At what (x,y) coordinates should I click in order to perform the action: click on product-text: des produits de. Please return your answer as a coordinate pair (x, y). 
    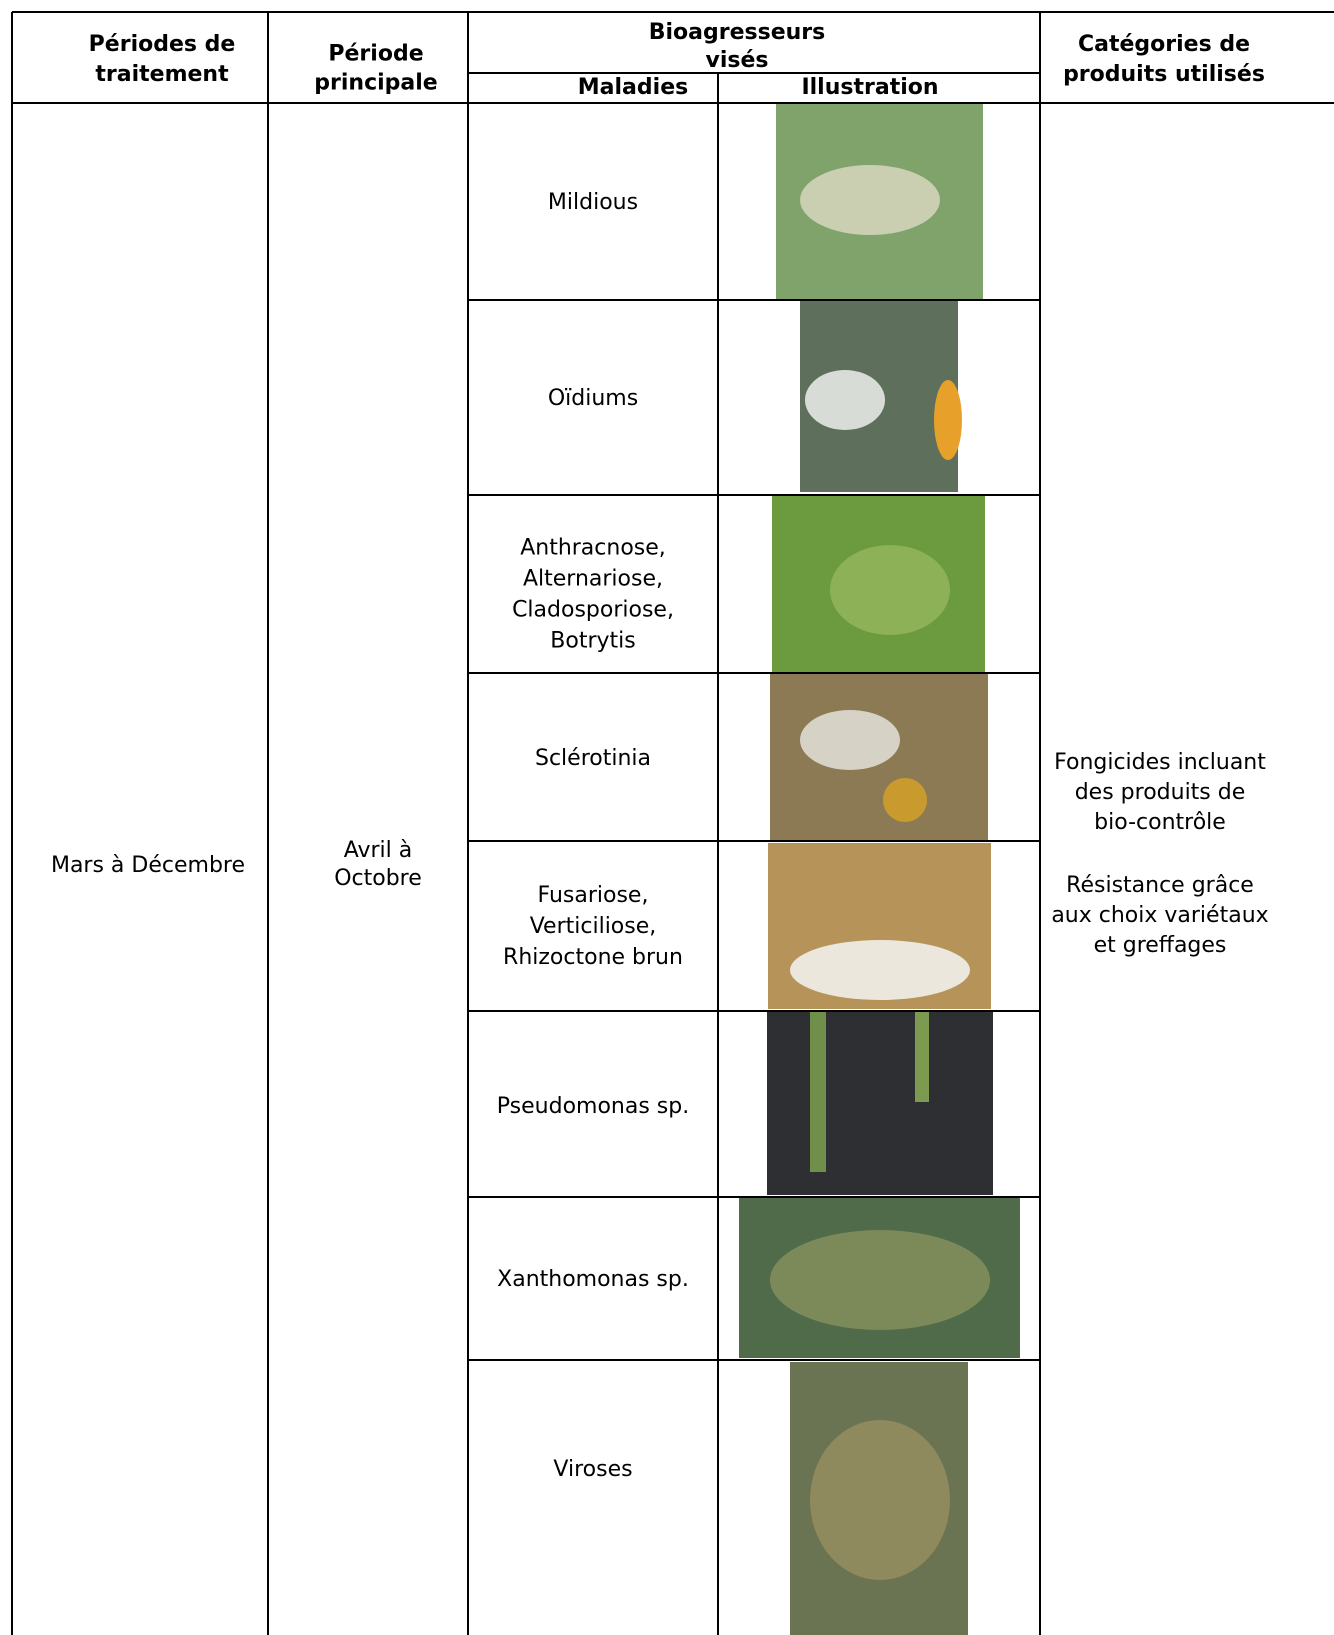
    Looking at the image, I should click on (1160, 792).